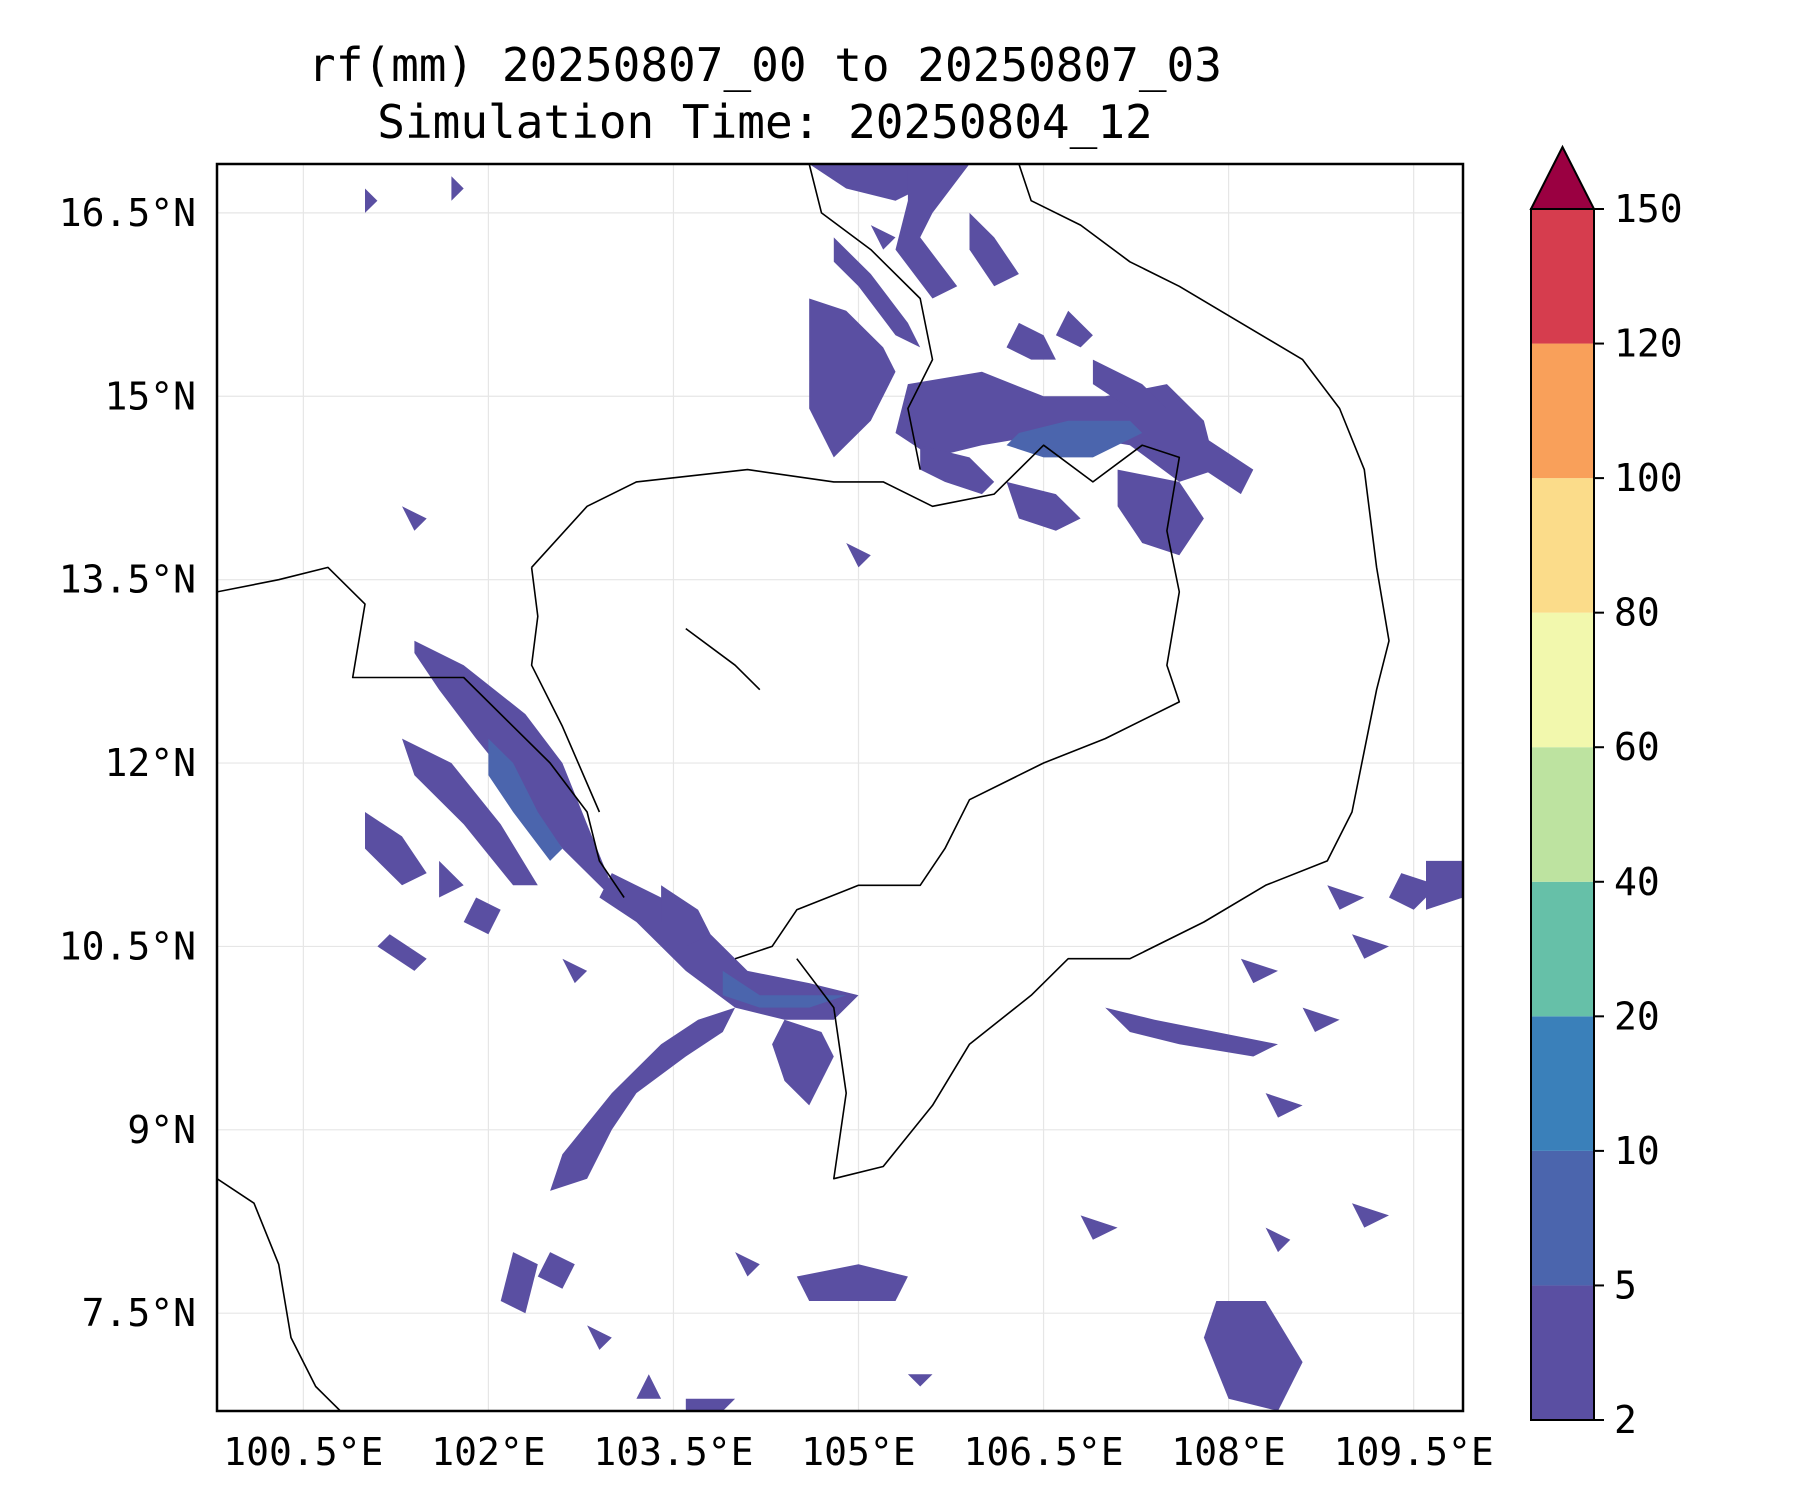 This screenshot has height=1500, width=1800. Describe the element at coordinates (150, 763) in the screenshot. I see `y-tick-label: 12°N` at that location.